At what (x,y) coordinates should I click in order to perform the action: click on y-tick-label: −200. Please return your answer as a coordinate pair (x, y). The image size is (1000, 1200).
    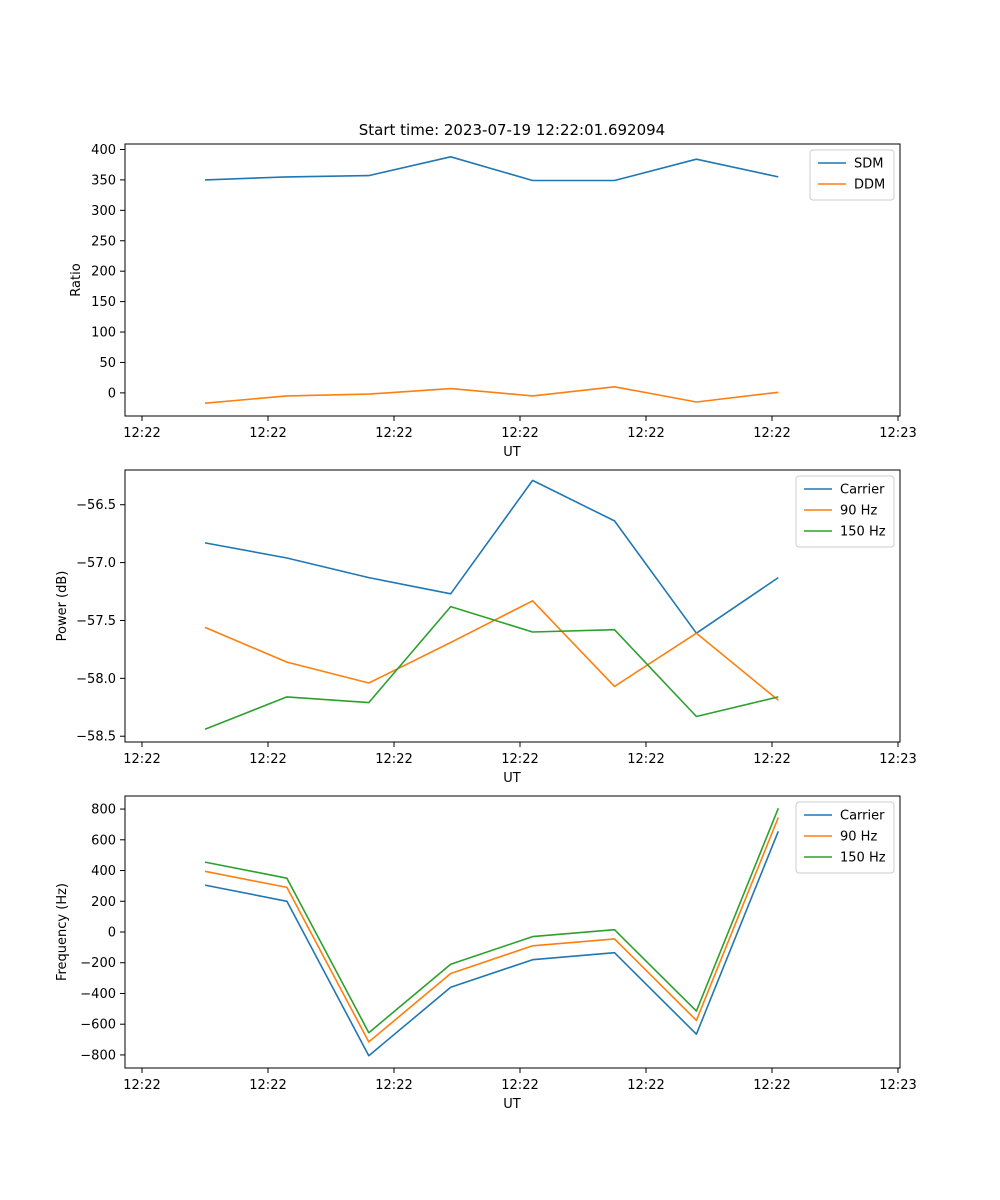
    Looking at the image, I should click on (98, 963).